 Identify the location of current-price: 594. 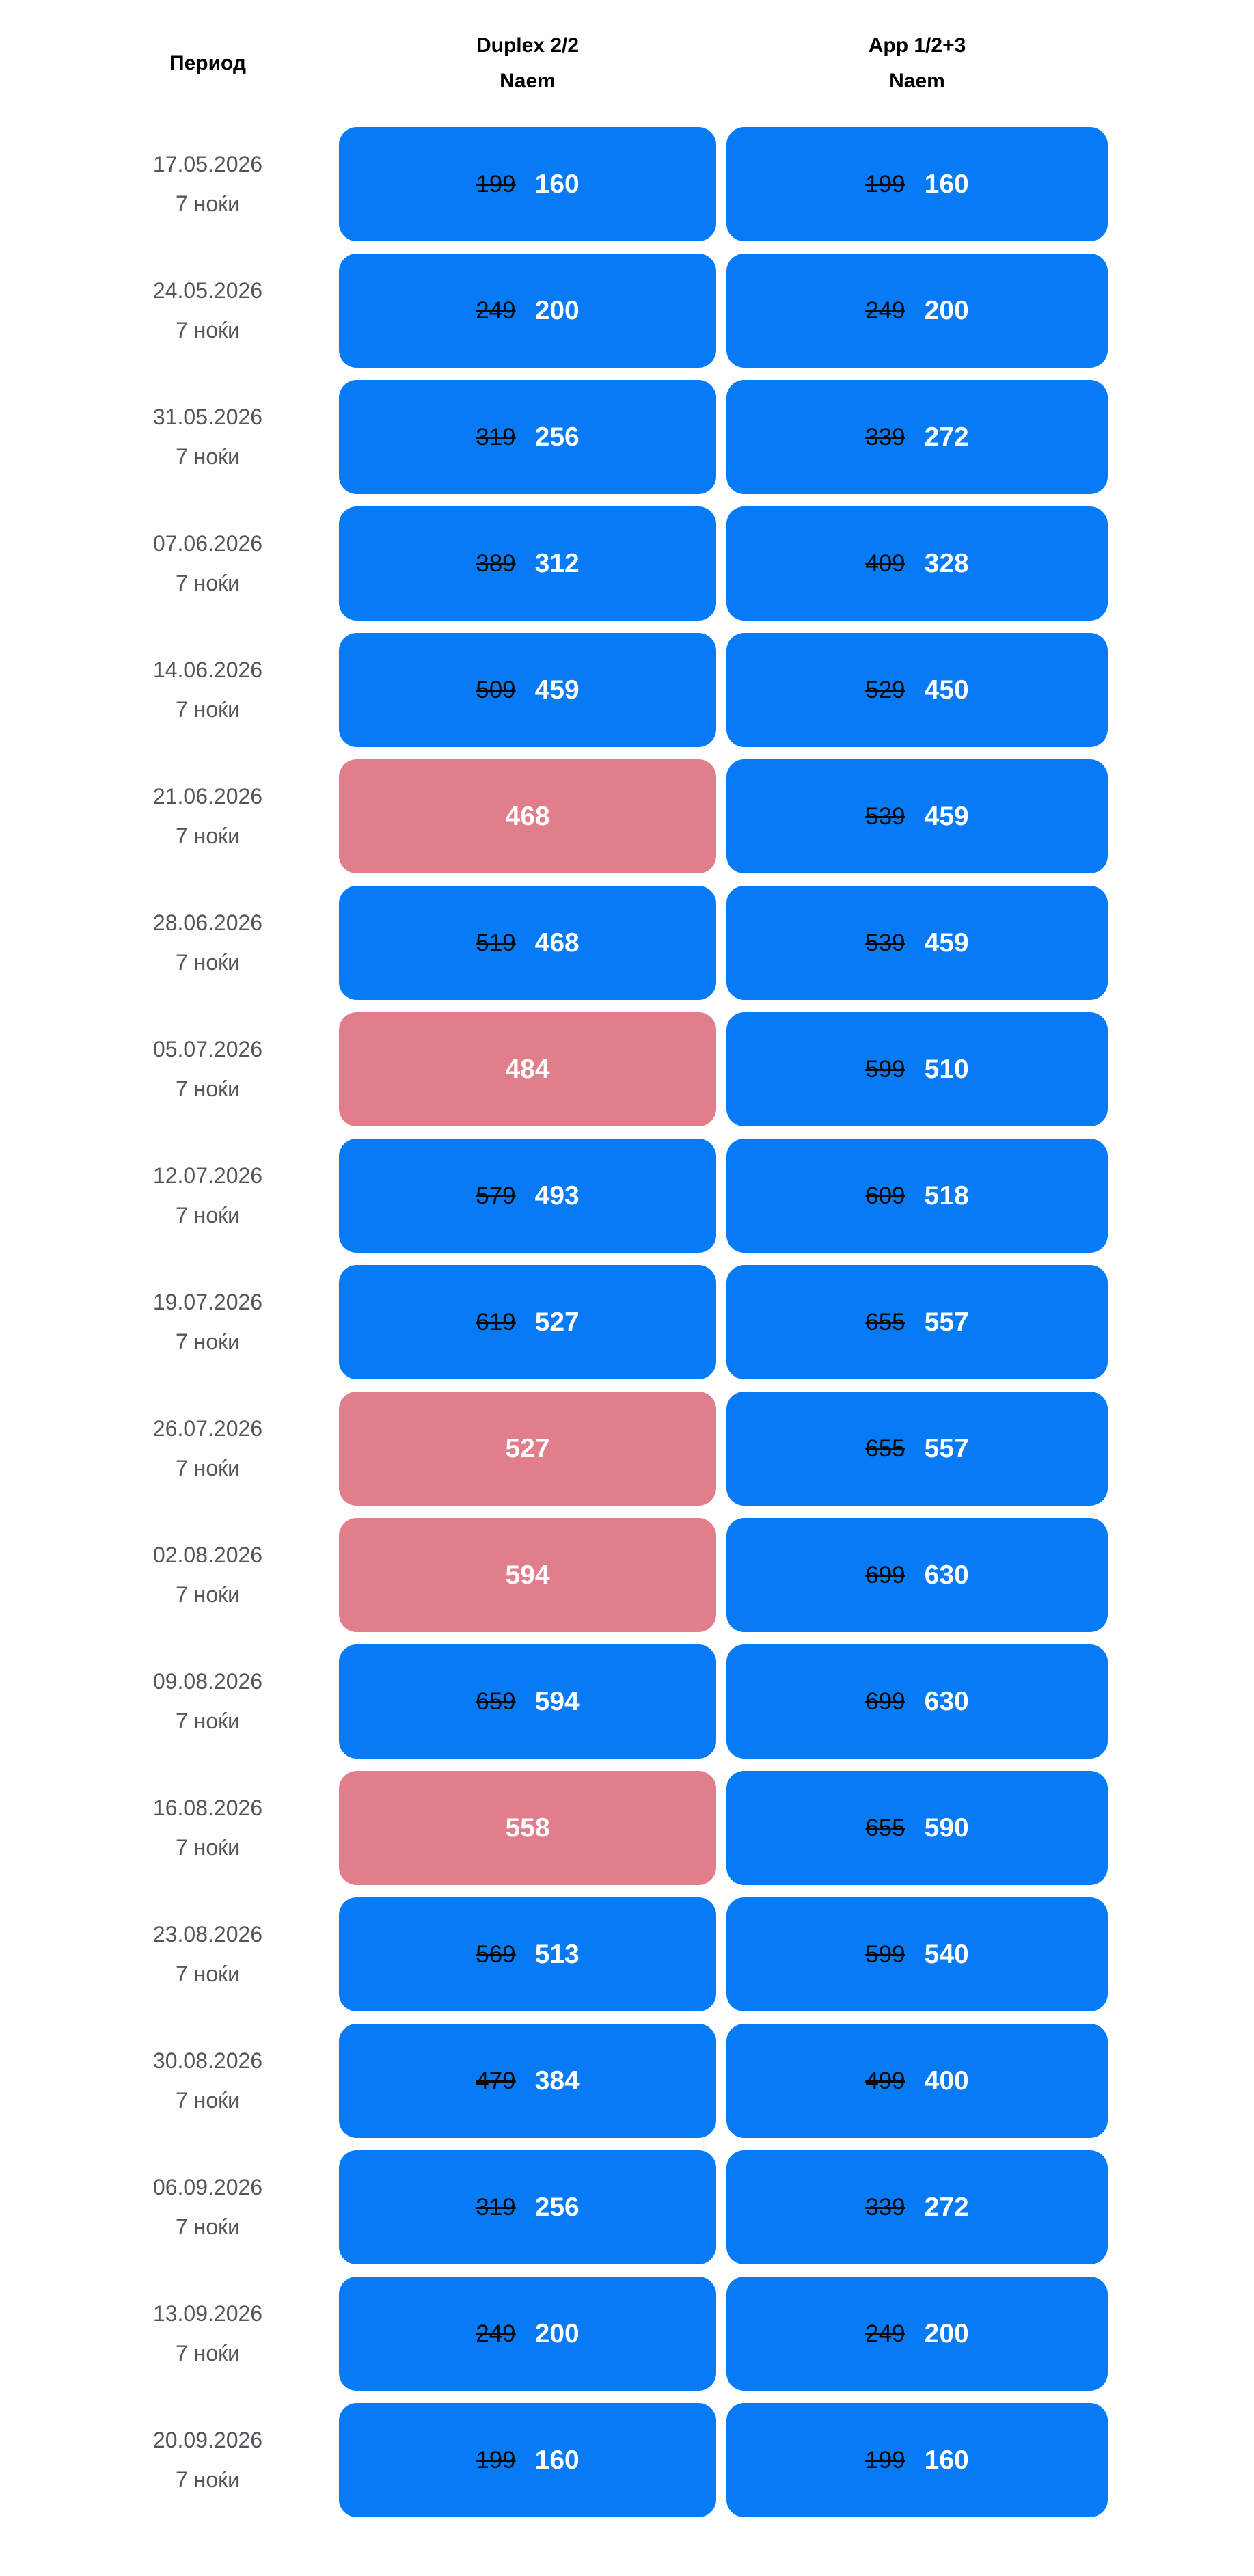
(527, 1575).